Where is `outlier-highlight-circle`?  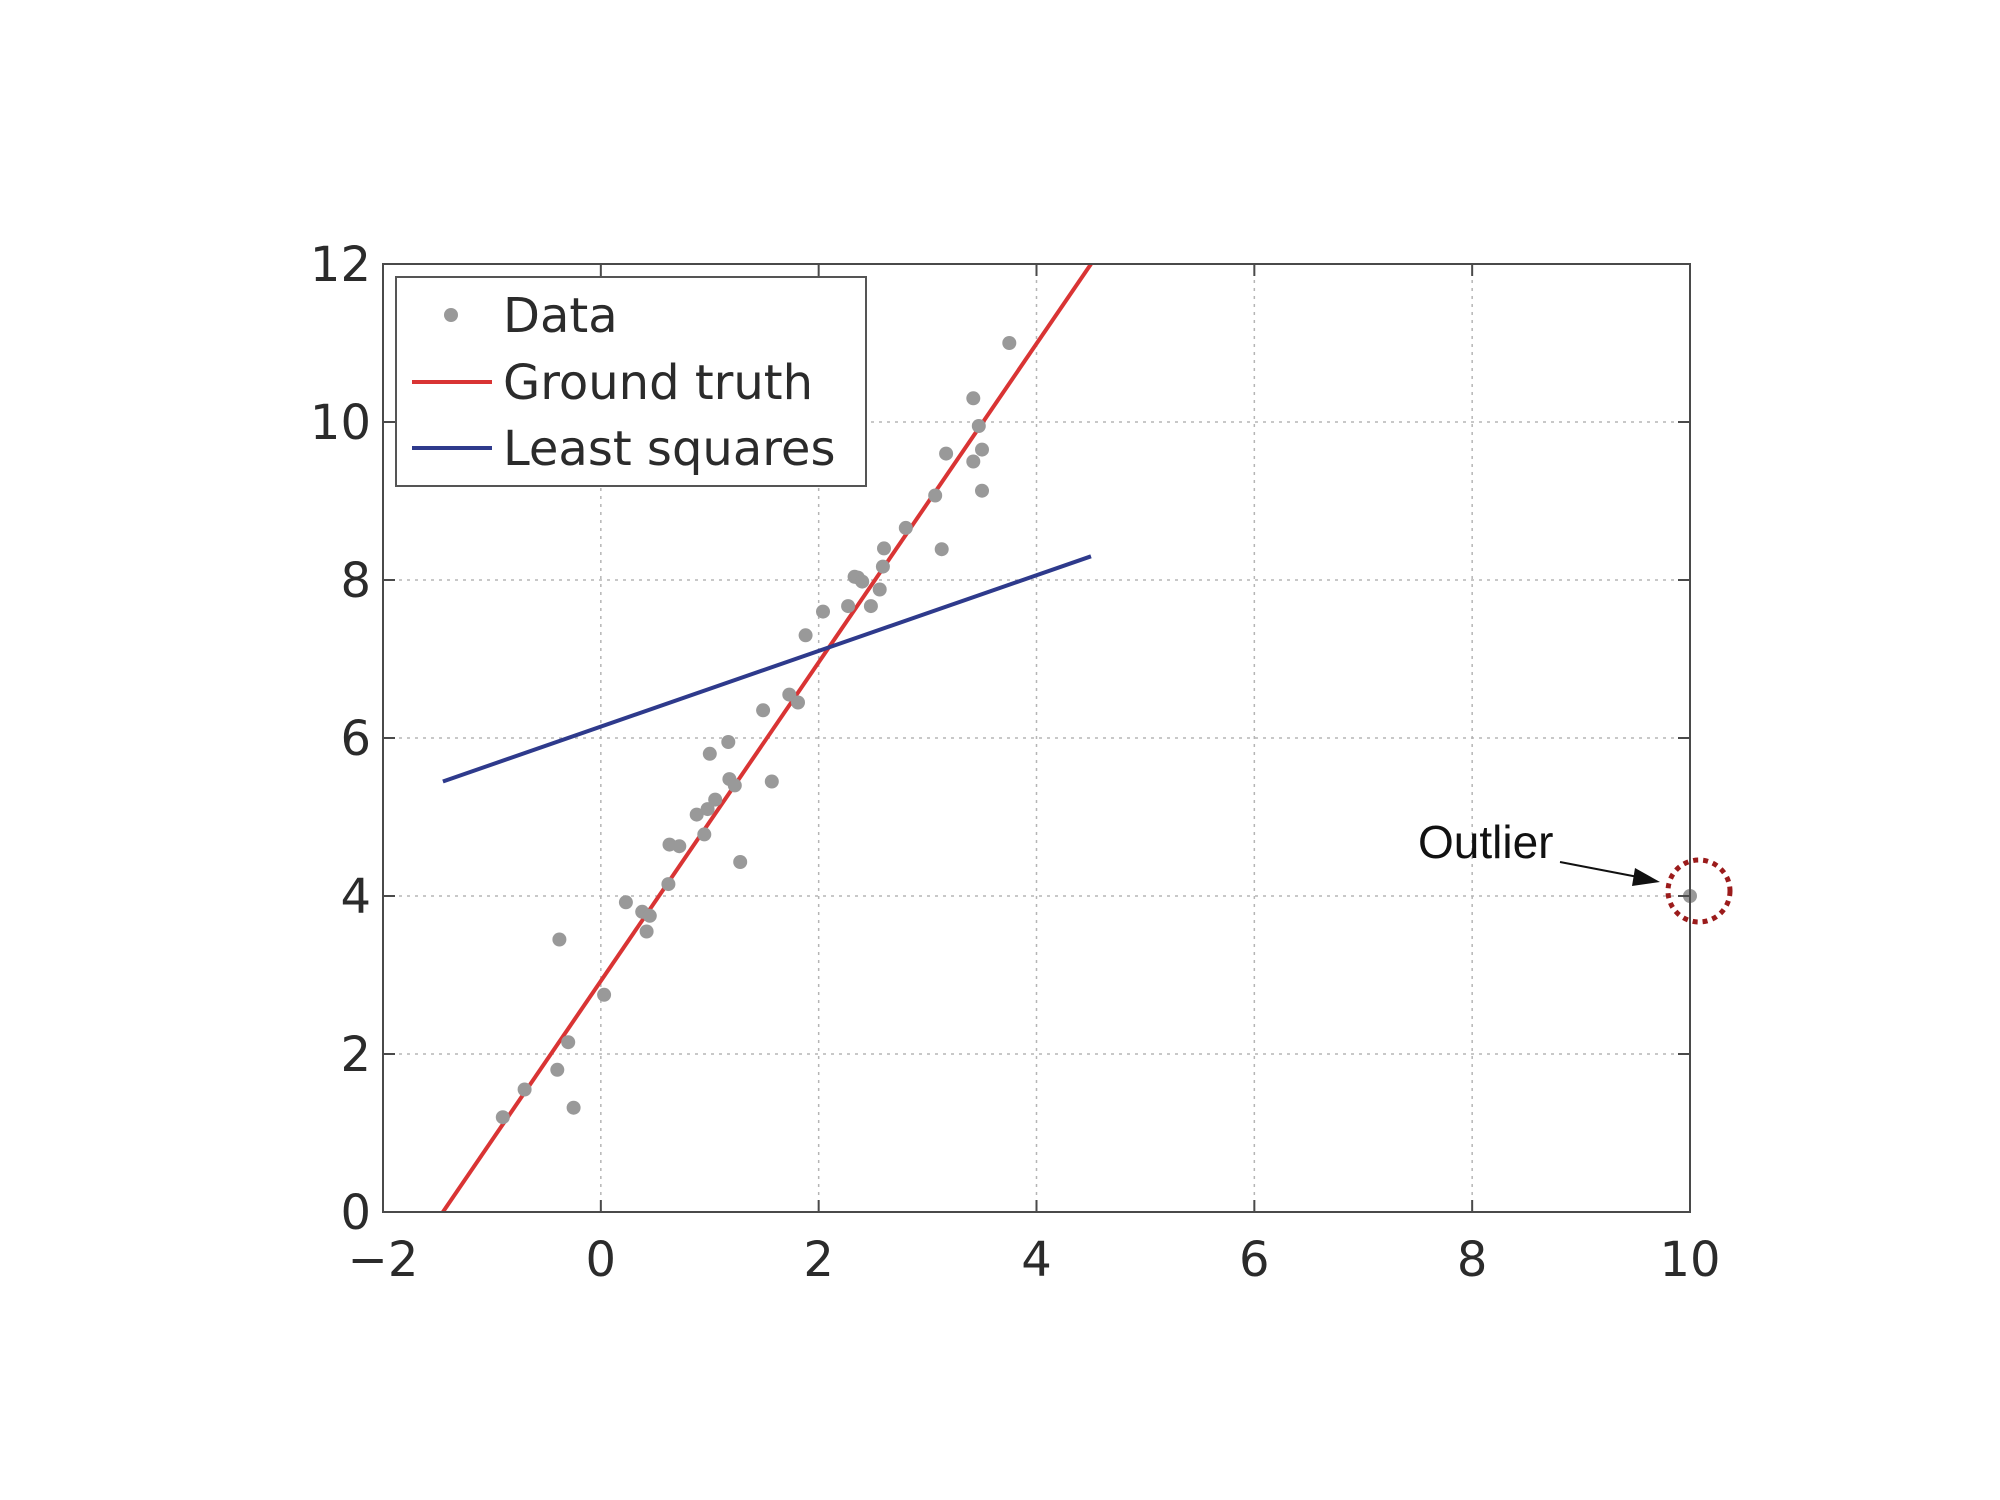
outlier-highlight-circle is located at coordinates (1699, 891).